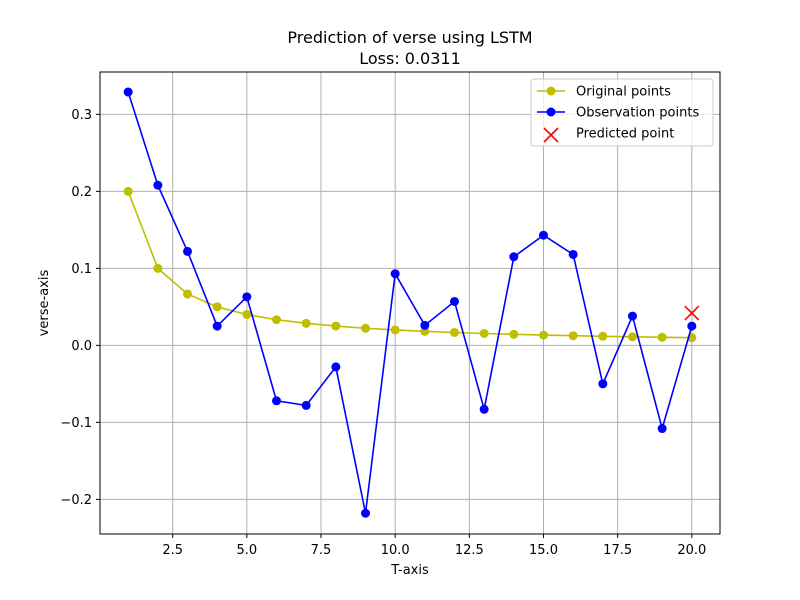  What do you see at coordinates (637, 113) in the screenshot?
I see `legend-label: Observation points` at bounding box center [637, 113].